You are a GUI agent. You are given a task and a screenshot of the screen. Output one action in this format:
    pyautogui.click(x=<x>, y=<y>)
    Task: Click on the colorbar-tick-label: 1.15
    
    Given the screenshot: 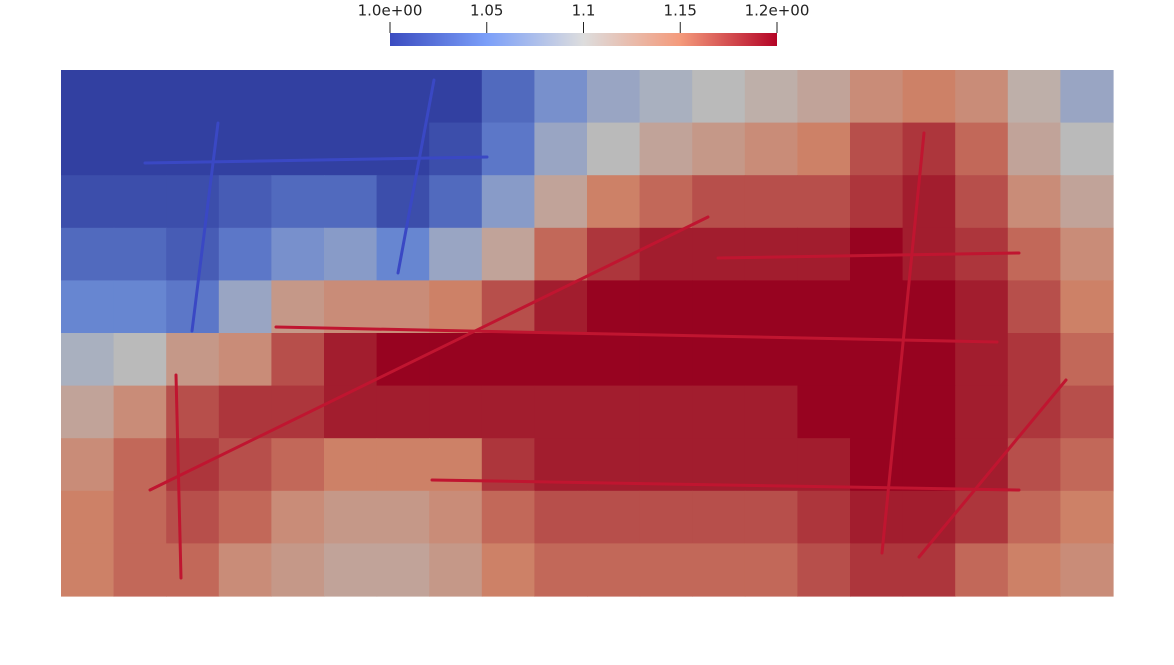 What is the action you would take?
    pyautogui.click(x=680, y=11)
    